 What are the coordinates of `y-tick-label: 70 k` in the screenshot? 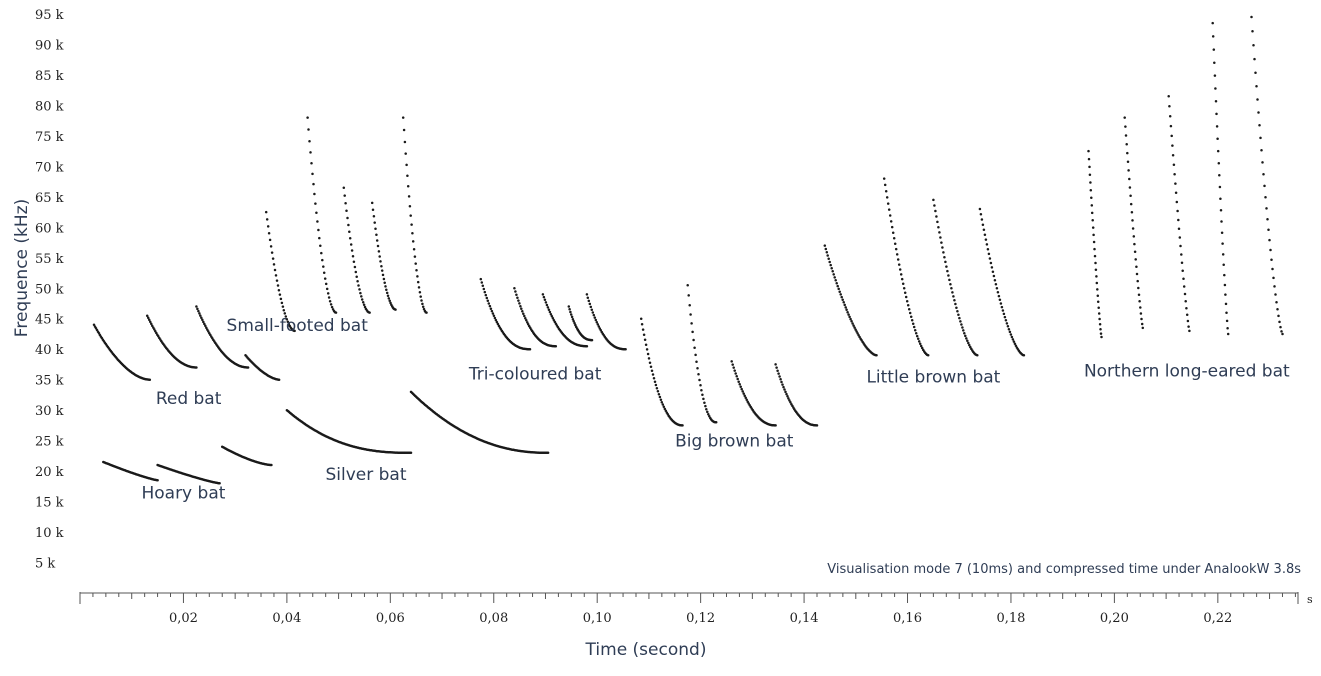 It's located at (49, 167).